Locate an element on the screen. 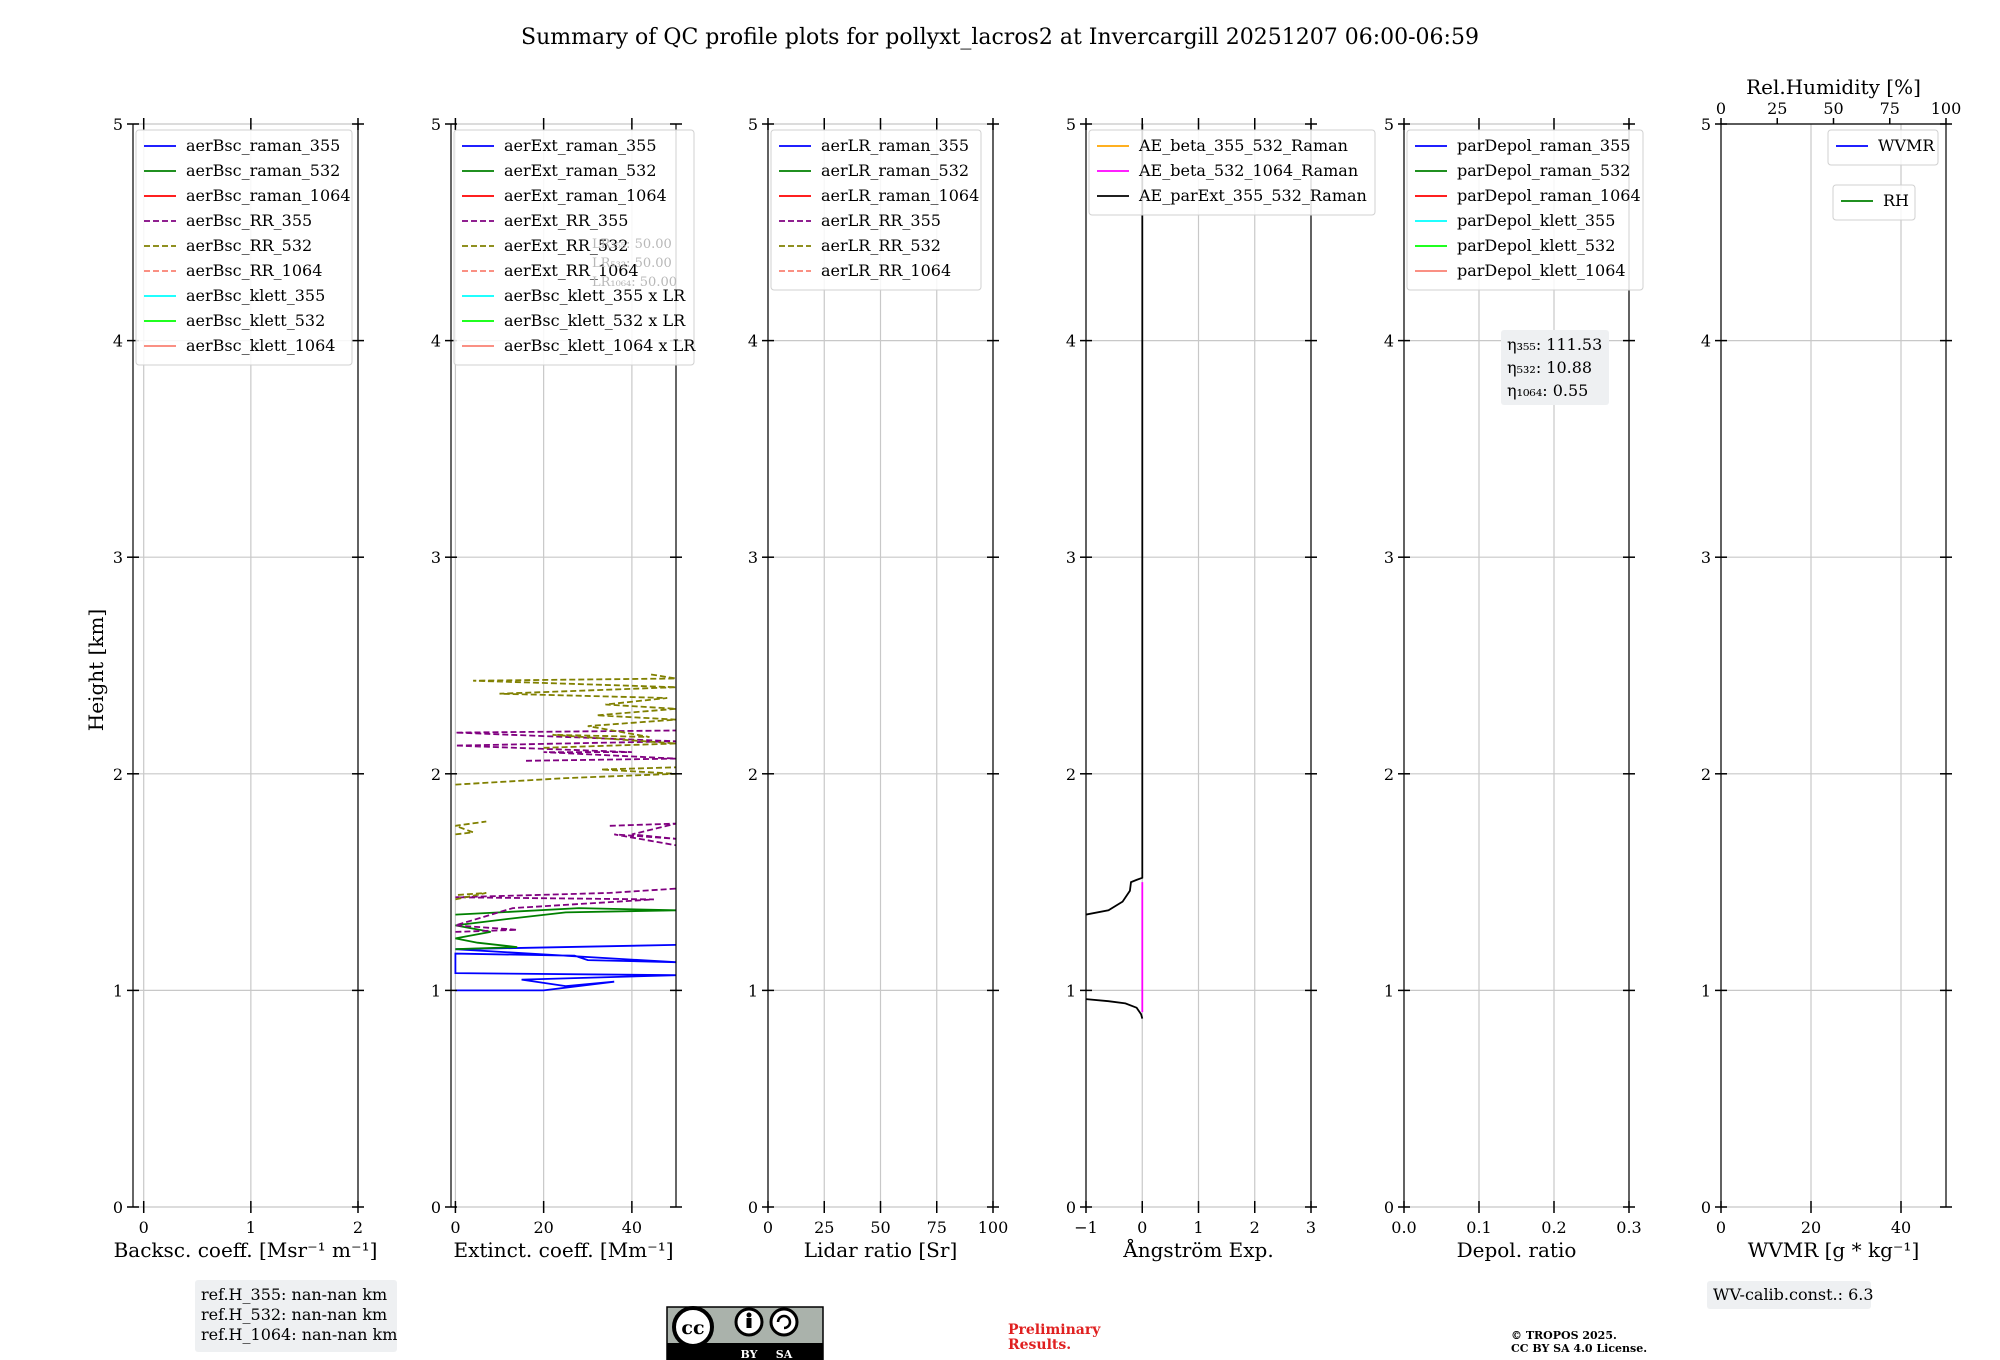 The width and height of the screenshot is (2000, 1360). legend-label: AE_beta_532_1064_Raman is located at coordinates (1248, 170).